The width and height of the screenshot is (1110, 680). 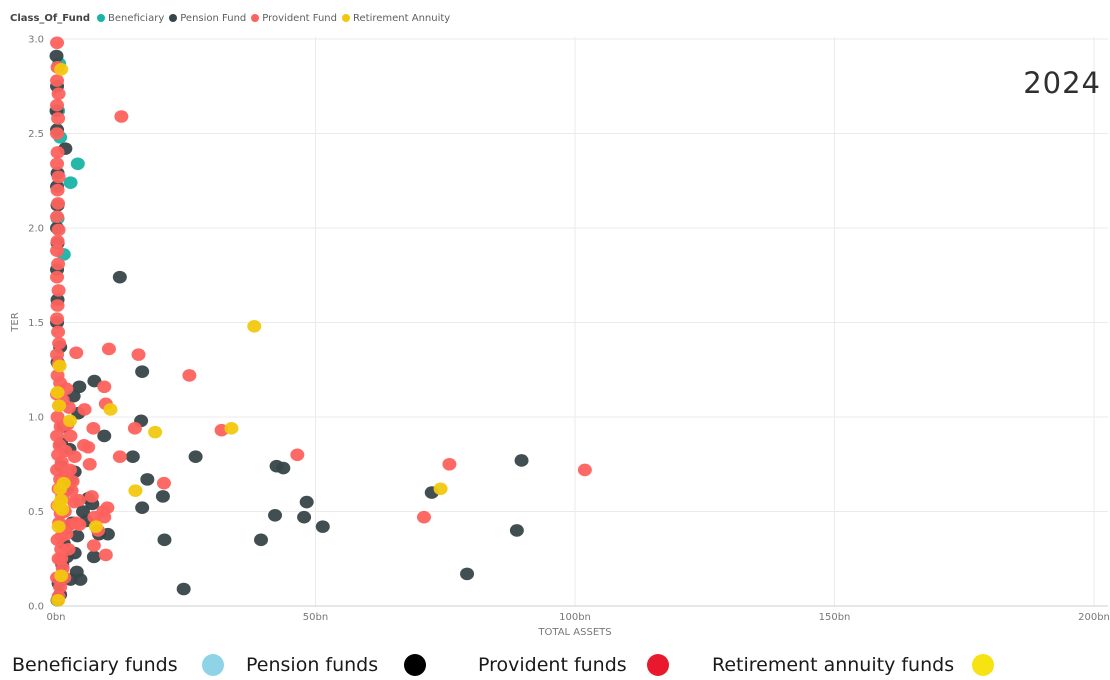 I want to click on legend-item-beneficiary: Beneficiary, so click(x=130, y=18).